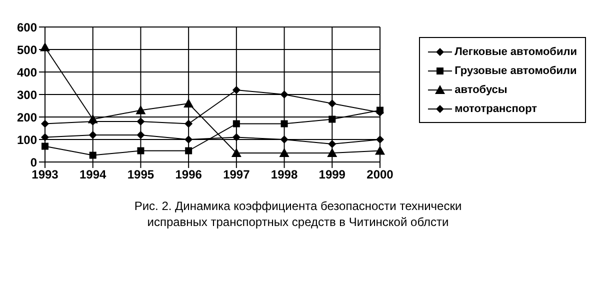  What do you see at coordinates (298, 214) in the screenshot?
I see `text: Рис. 2. Динамика коэффициента безопасности технически исправных транспортных средств в Читинской облсти` at bounding box center [298, 214].